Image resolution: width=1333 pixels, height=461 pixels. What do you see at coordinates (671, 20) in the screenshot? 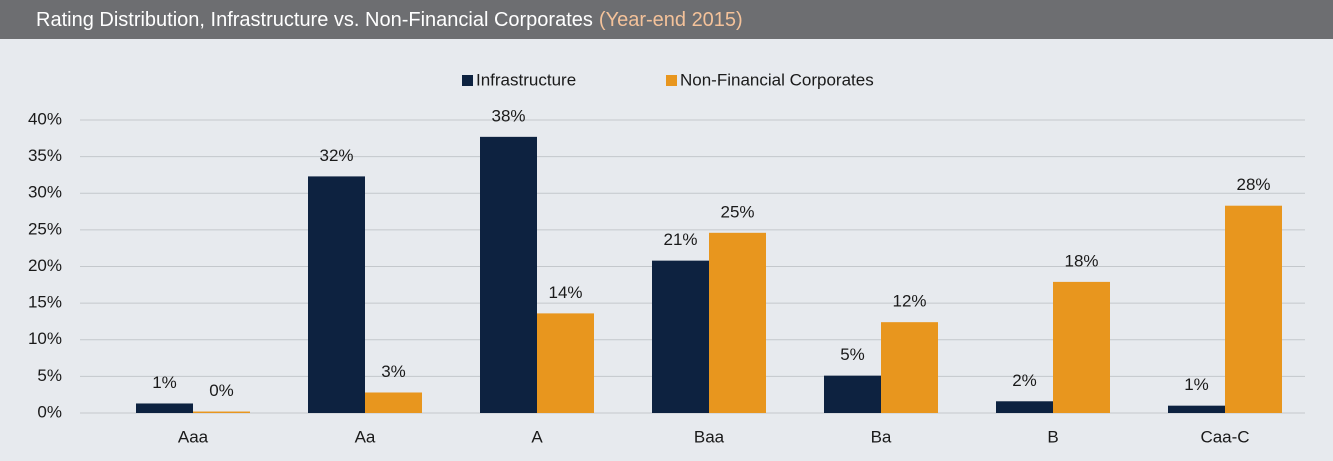
I see `chart-subtitle: (Year-end 2015)` at bounding box center [671, 20].